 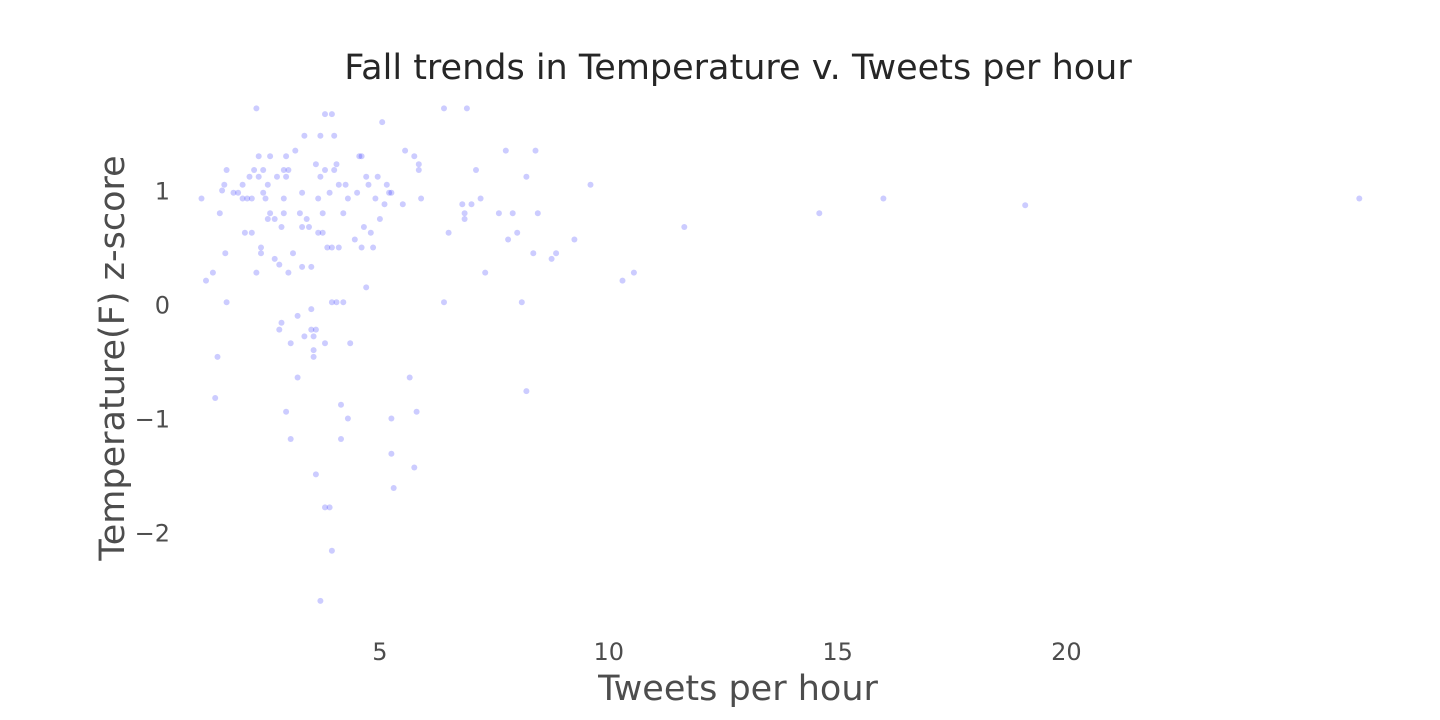 I want to click on x-tick-label: 10, so click(x=609, y=652).